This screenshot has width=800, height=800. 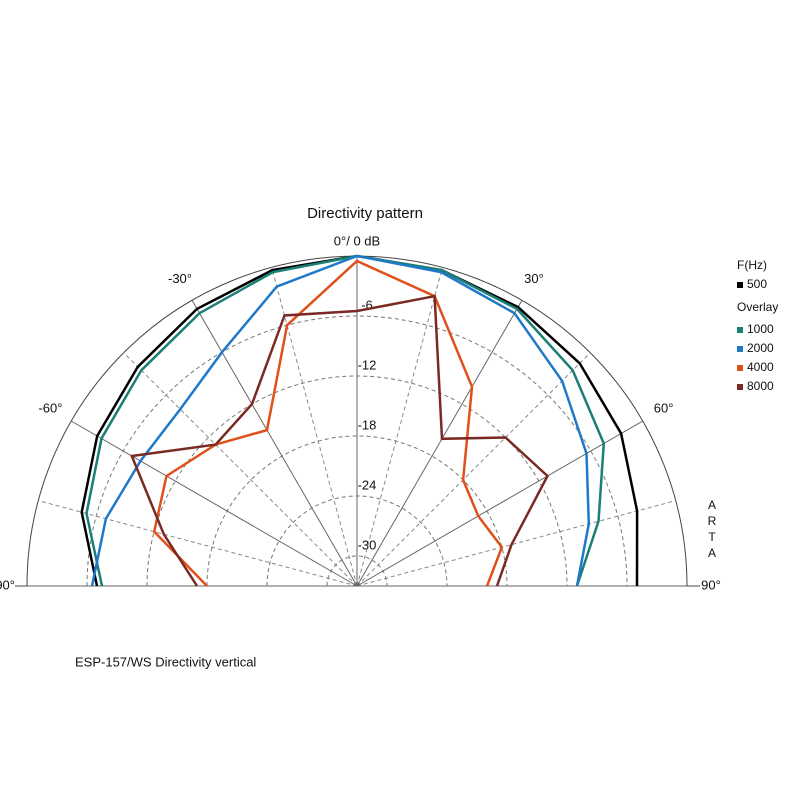 What do you see at coordinates (760, 329) in the screenshot?
I see `legend-label: 1000` at bounding box center [760, 329].